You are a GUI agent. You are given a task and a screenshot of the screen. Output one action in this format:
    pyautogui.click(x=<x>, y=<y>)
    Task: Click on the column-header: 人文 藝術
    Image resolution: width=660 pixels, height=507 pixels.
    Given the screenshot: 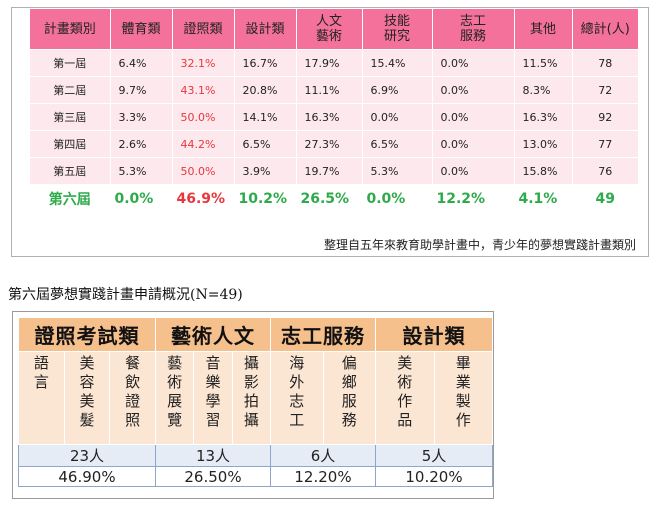 What is the action you would take?
    pyautogui.click(x=329, y=29)
    